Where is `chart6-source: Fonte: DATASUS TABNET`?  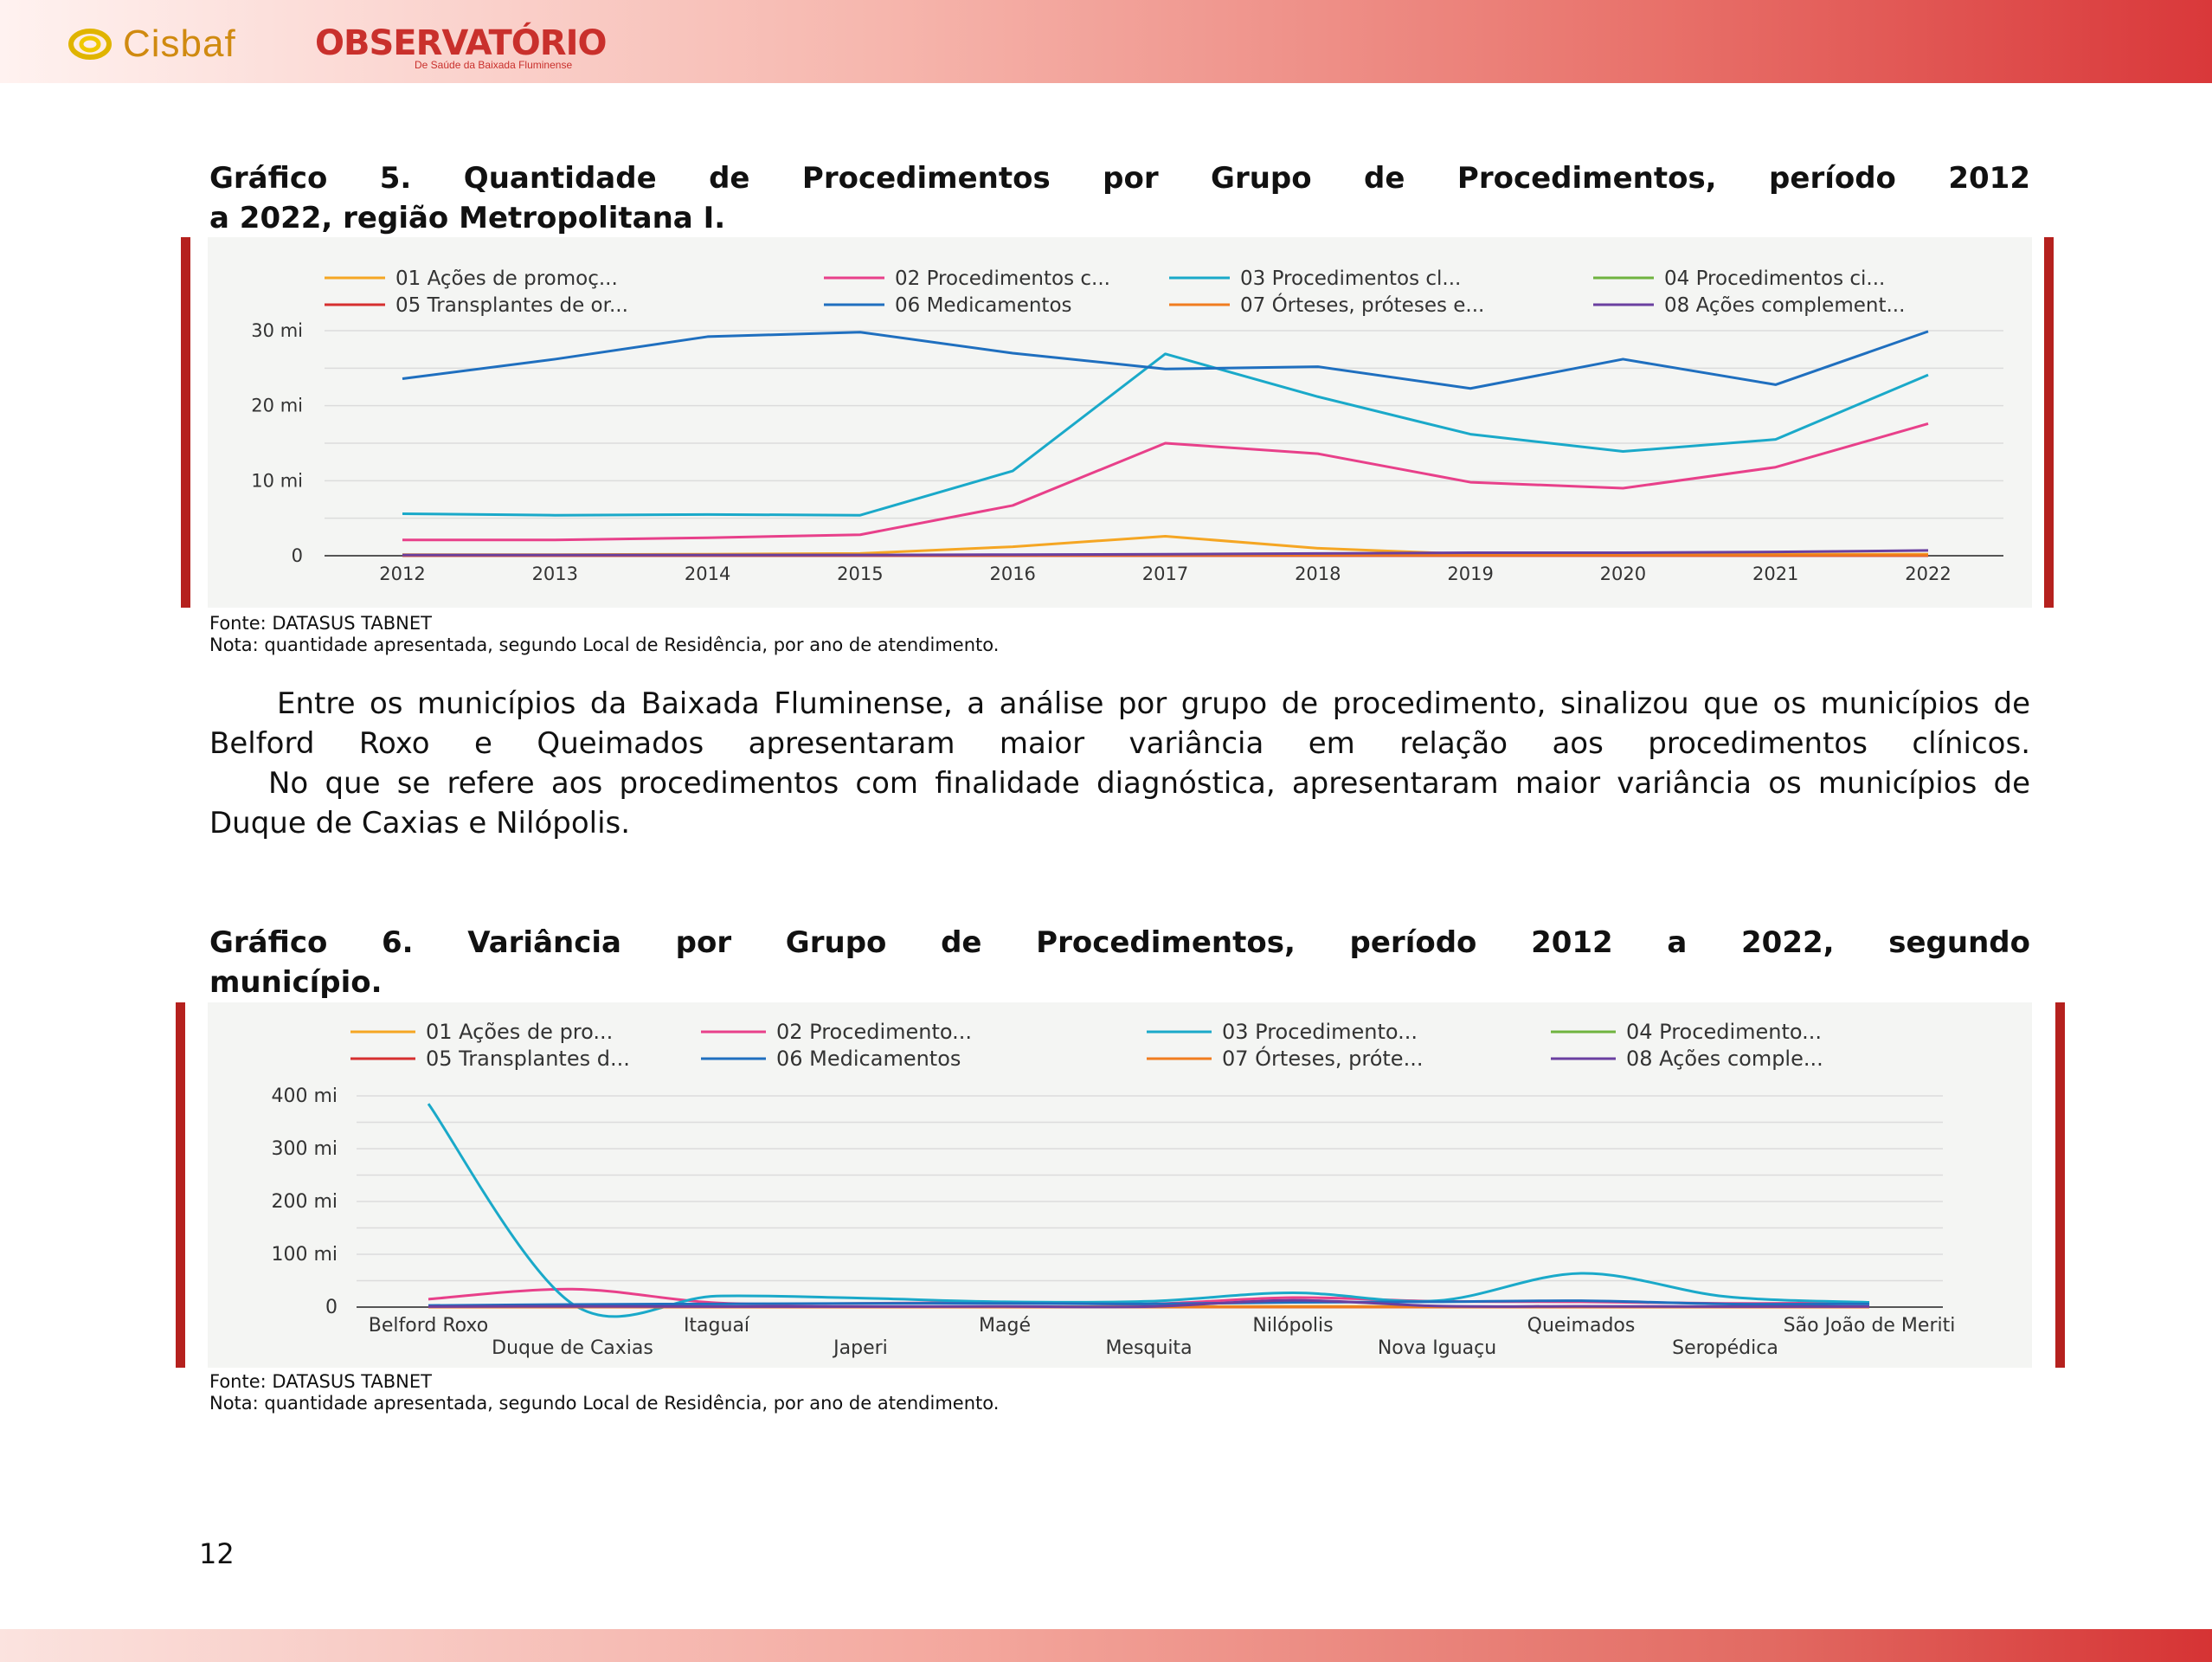
chart6-source: Fonte: DATASUS TABNET is located at coordinates (320, 1381).